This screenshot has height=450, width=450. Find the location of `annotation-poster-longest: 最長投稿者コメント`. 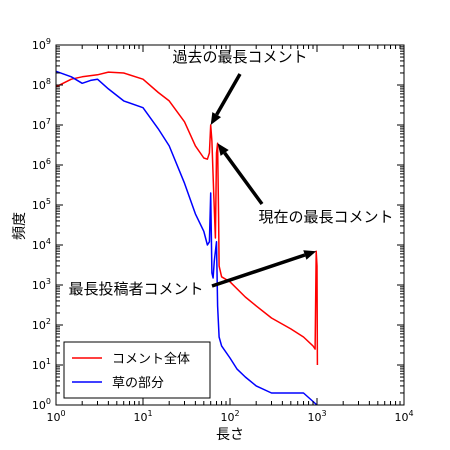

annotation-poster-longest: 最長投稿者コメント is located at coordinates (135, 289).